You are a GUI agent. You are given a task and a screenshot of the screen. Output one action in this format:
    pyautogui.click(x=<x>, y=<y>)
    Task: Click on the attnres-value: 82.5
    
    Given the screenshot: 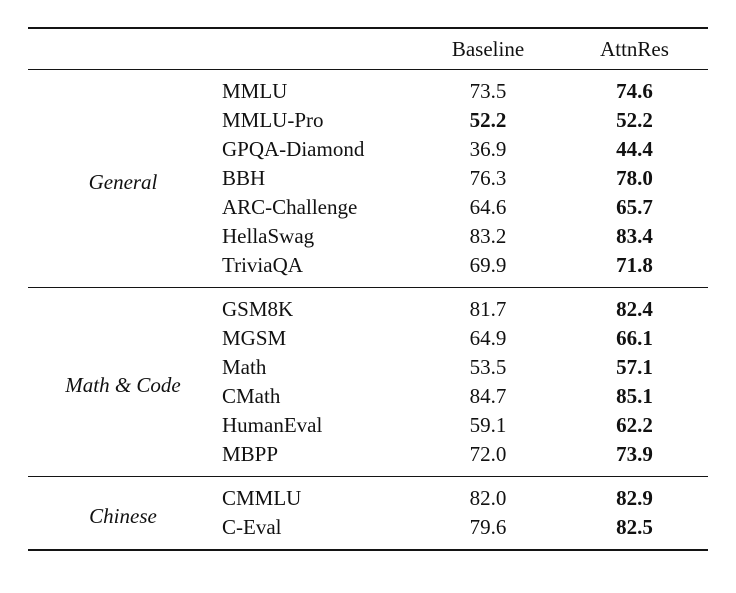 What is the action you would take?
    pyautogui.click(x=634, y=527)
    